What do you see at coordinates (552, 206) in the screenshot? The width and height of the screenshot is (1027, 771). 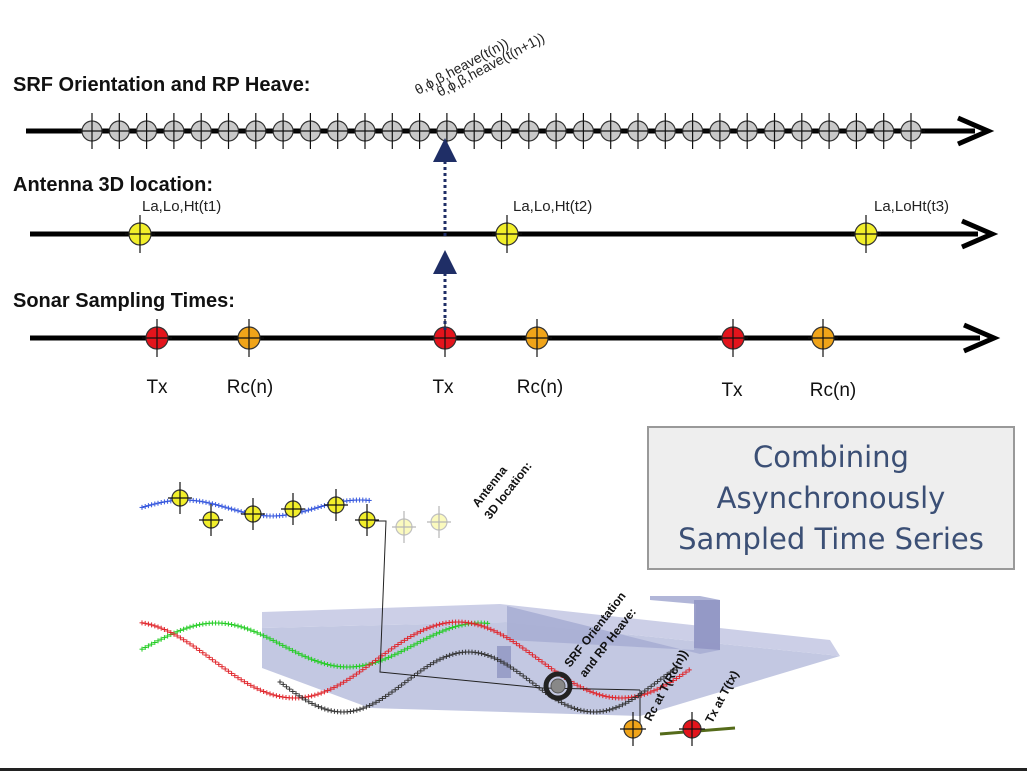 I see `antenna-label-t2: La,Lo,Ht(t2)` at bounding box center [552, 206].